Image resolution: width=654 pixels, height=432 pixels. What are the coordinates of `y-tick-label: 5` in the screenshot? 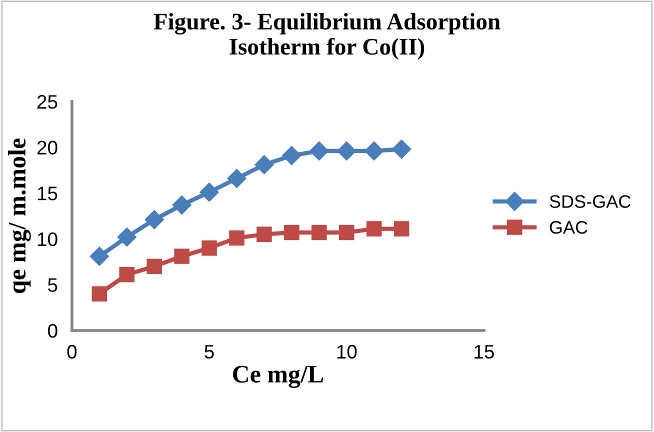 It's located at (53, 285).